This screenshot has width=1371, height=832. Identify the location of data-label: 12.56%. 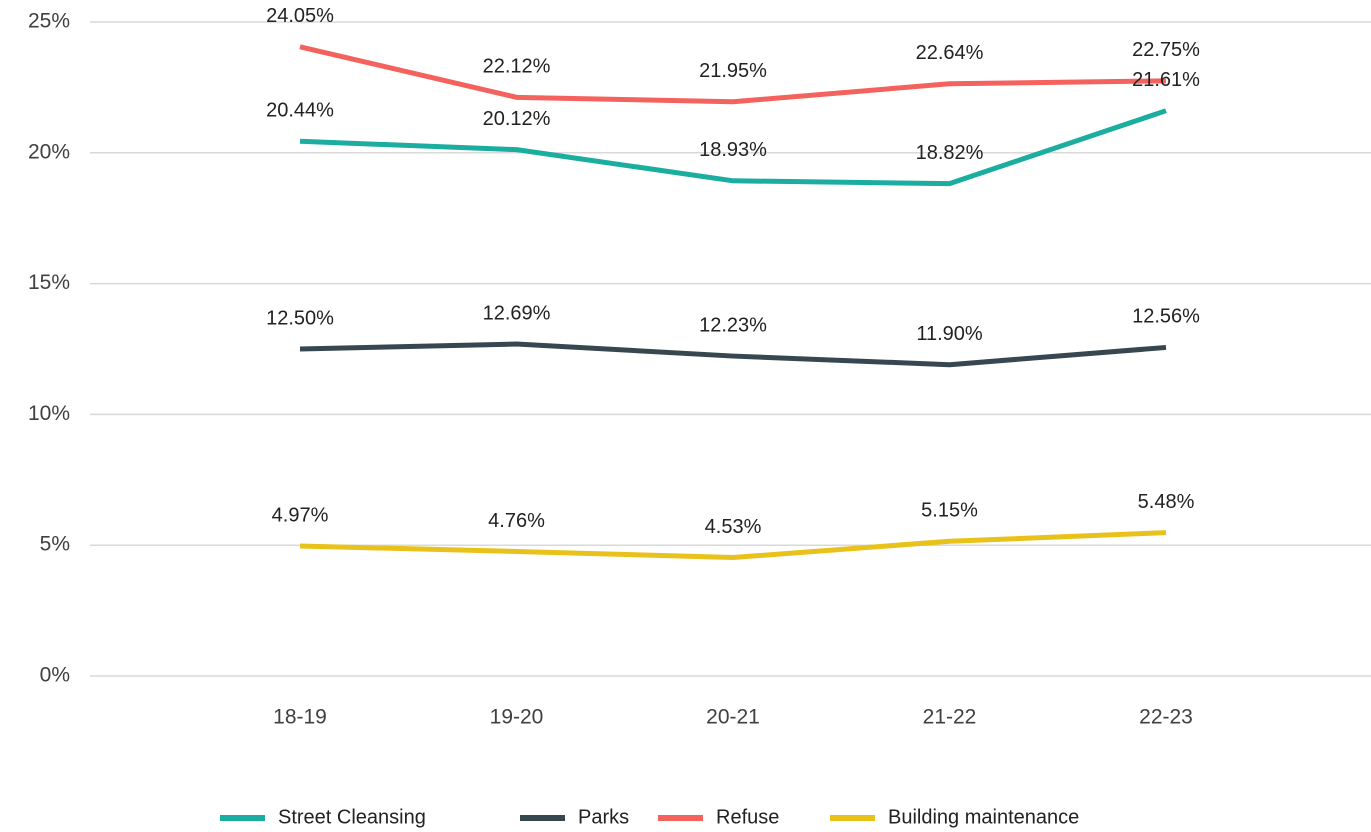
(1166, 317).